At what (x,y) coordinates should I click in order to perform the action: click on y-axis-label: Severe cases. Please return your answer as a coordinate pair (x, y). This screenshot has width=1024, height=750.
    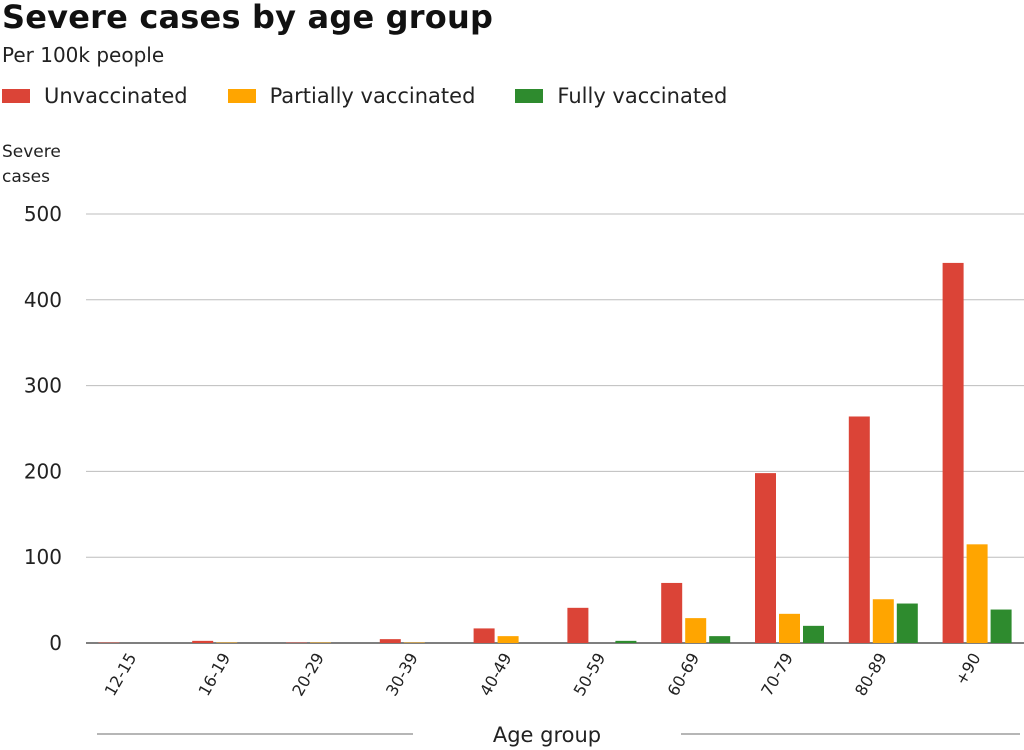
    Looking at the image, I should click on (31, 164).